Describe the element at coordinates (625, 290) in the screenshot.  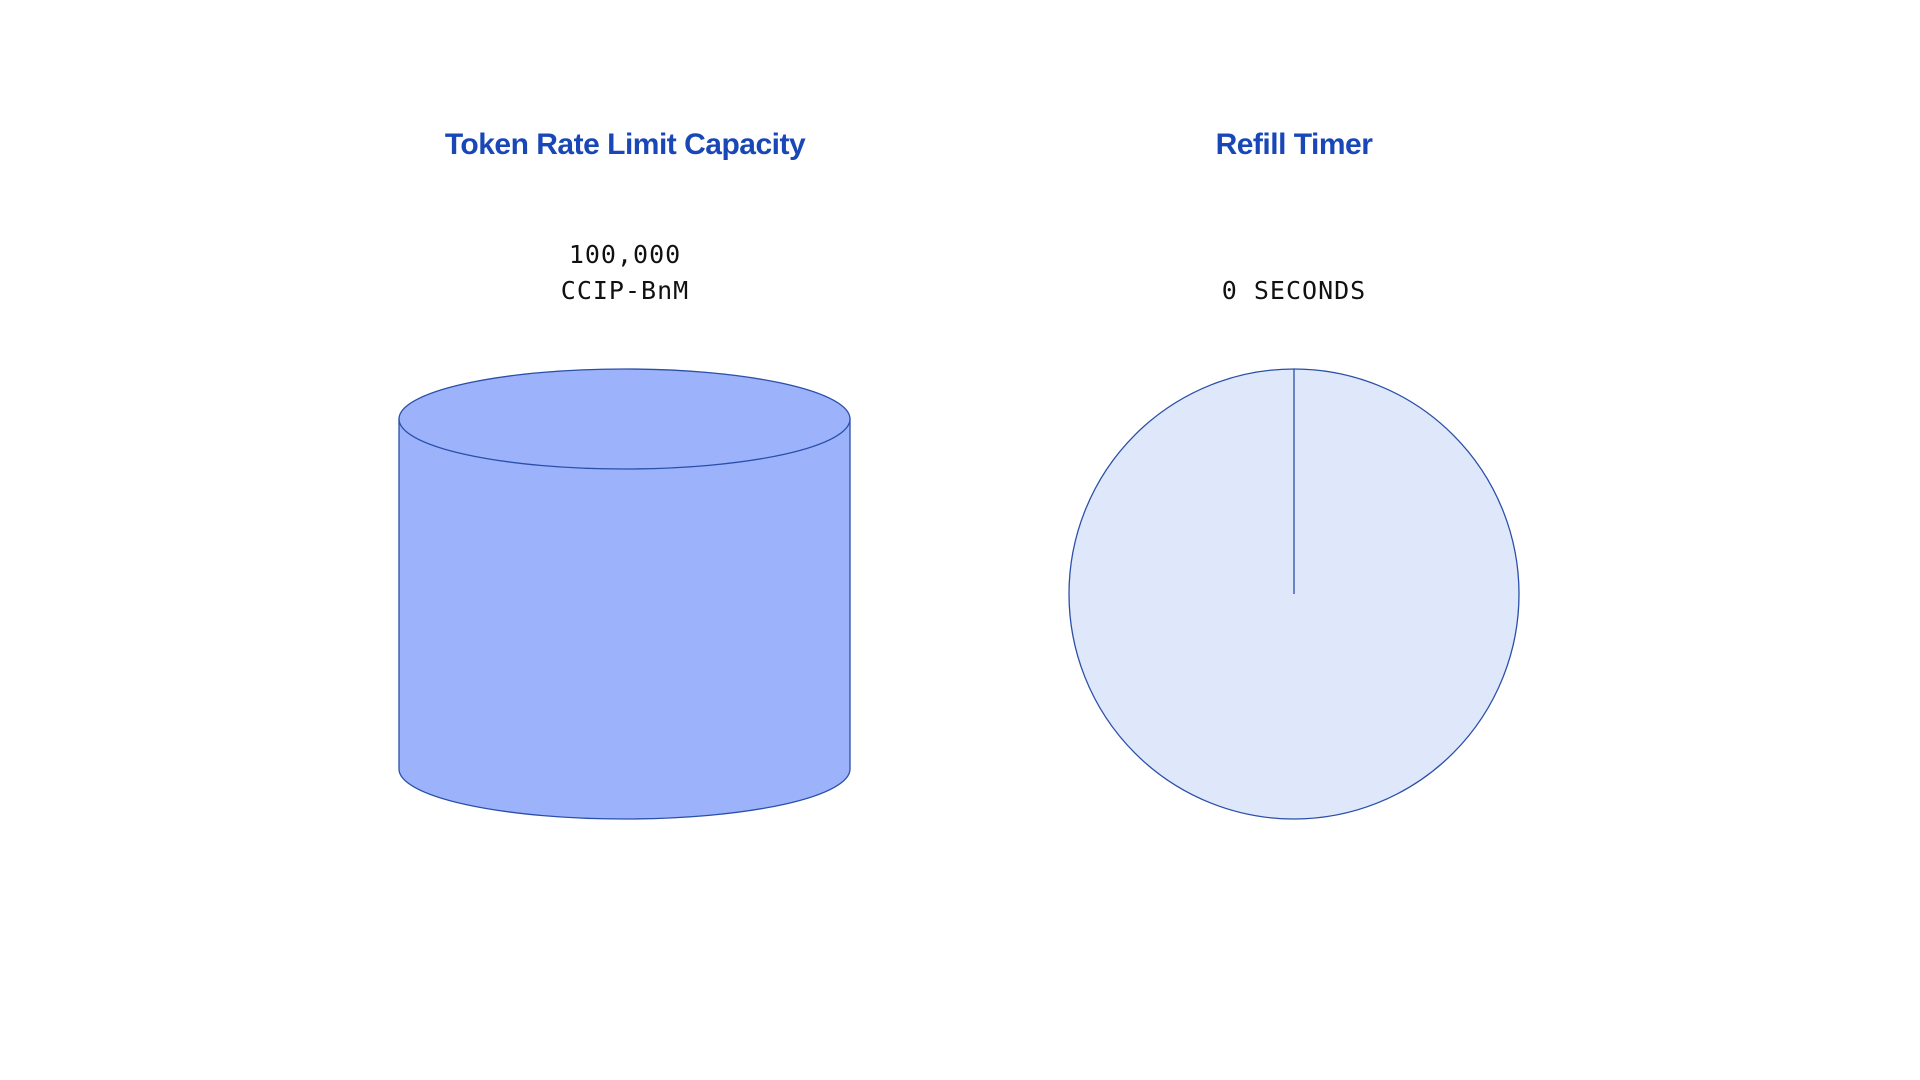
I see `capacity-token: CCIP-BnM` at that location.